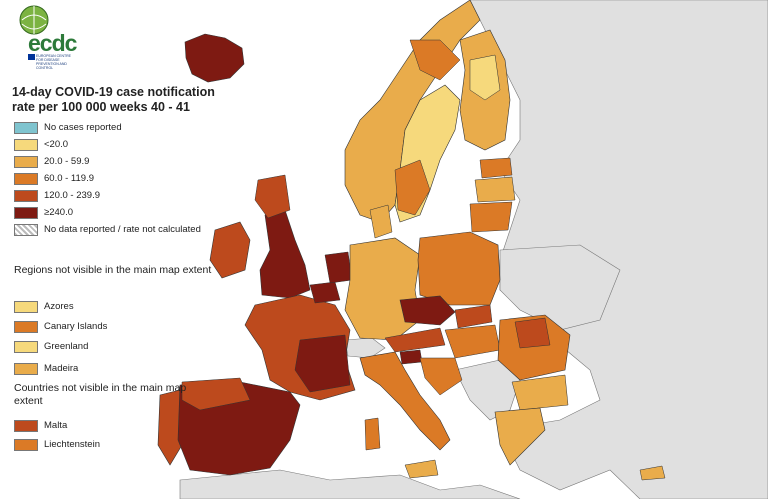  Describe the element at coordinates (560, 287) in the screenshot. I see `non-eu-land-ukraine` at that location.